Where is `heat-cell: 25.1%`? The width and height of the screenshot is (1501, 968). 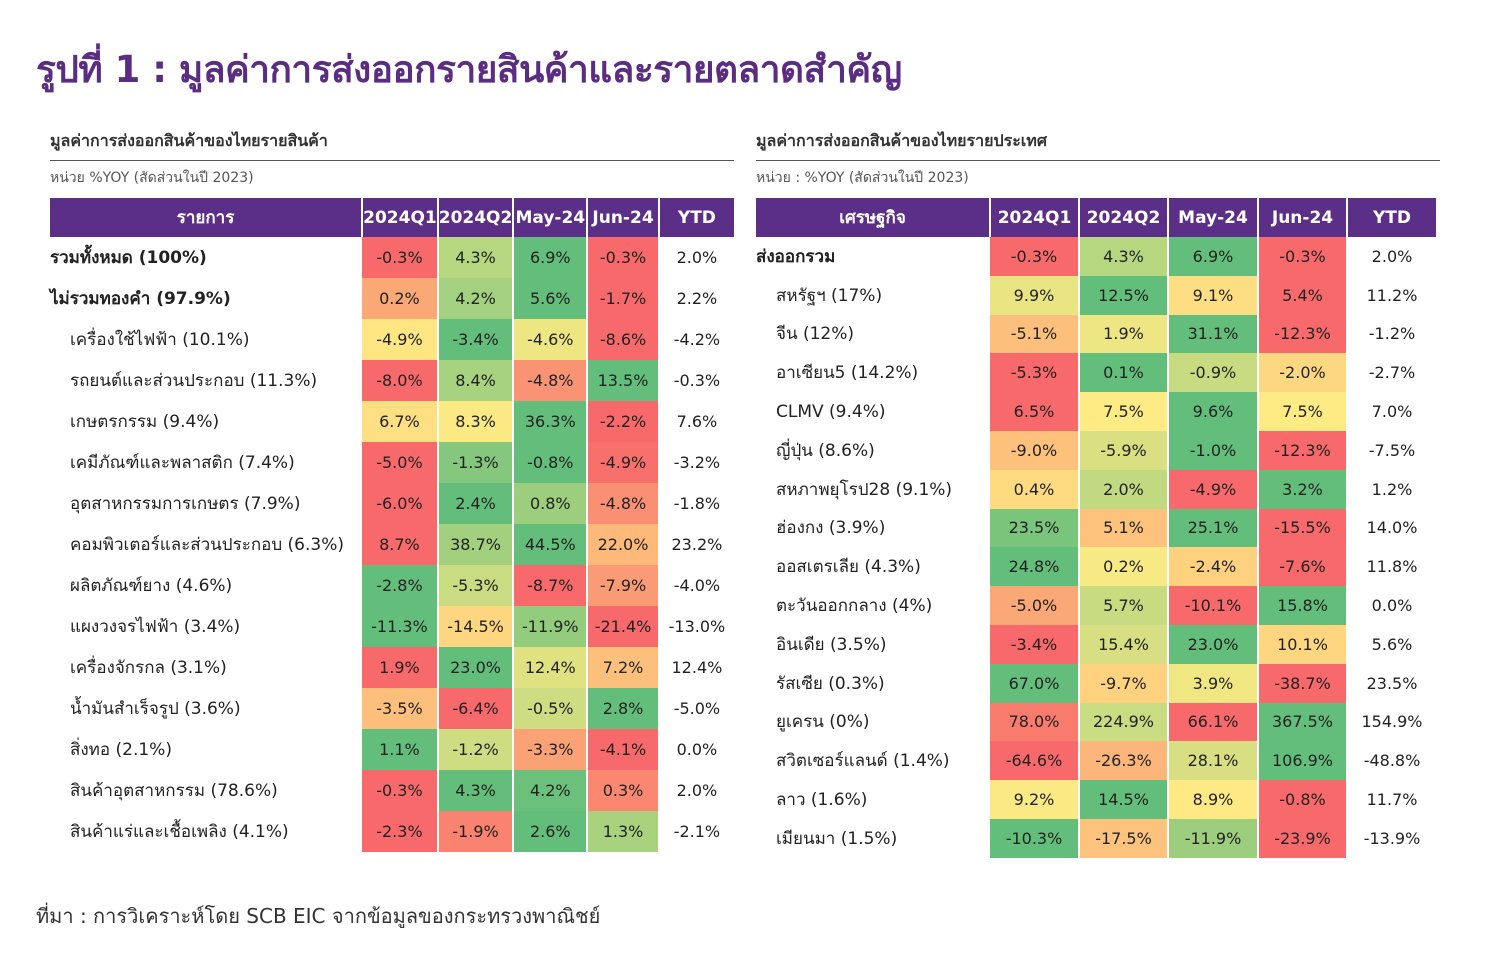
heat-cell: 25.1% is located at coordinates (1213, 528).